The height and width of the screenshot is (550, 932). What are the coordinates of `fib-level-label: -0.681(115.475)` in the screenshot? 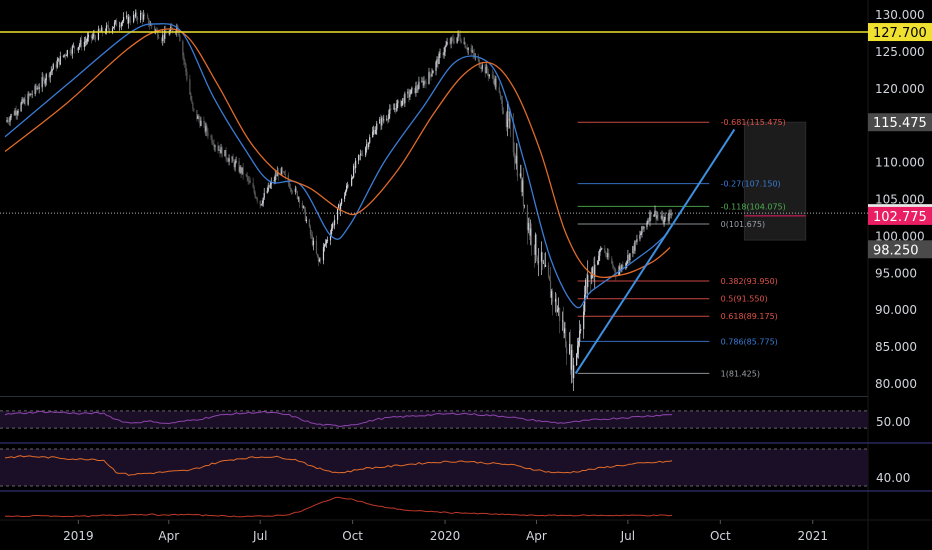 It's located at (753, 122).